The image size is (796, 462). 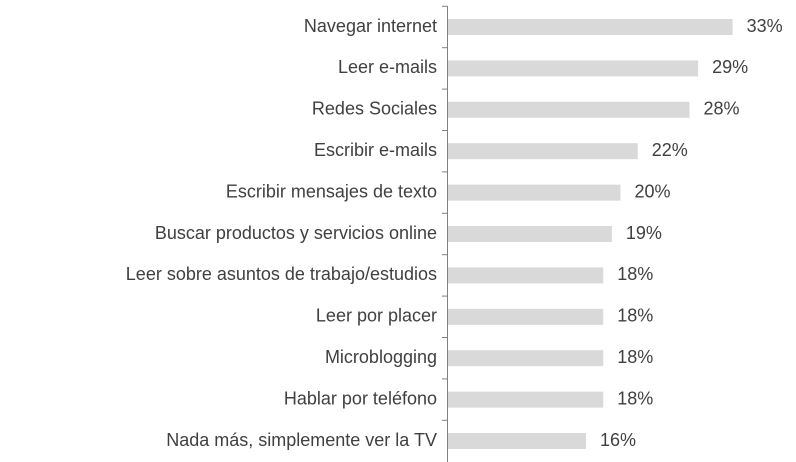 I want to click on category-label: Leer por placer, so click(x=376, y=316).